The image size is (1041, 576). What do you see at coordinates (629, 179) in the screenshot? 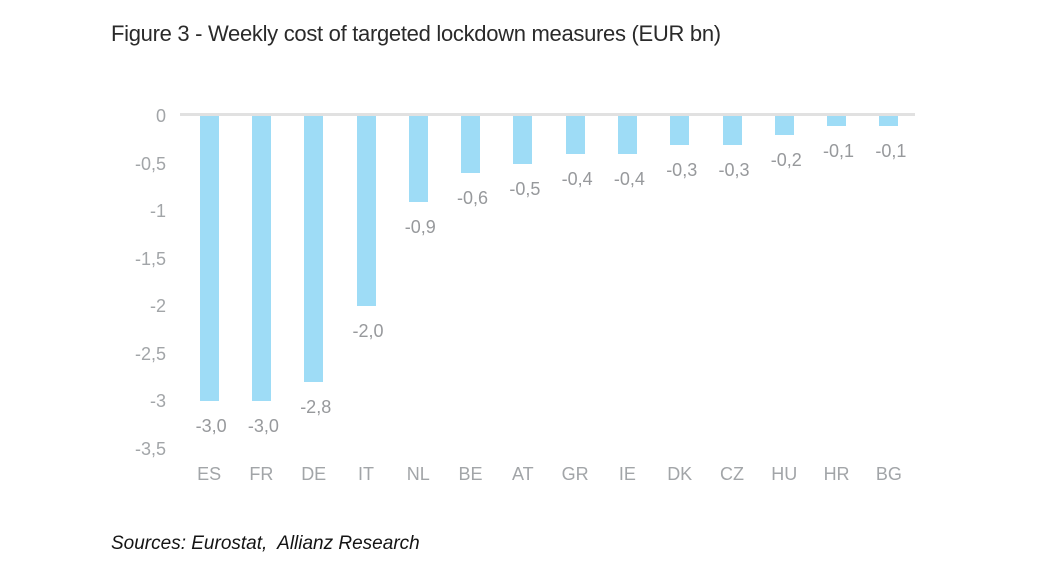
I see `data-label-ie: -0,4` at bounding box center [629, 179].